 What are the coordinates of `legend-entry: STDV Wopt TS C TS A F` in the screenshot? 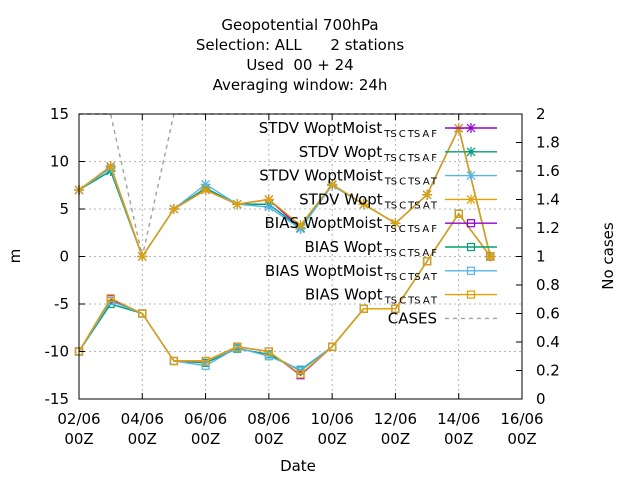 It's located at (398, 153).